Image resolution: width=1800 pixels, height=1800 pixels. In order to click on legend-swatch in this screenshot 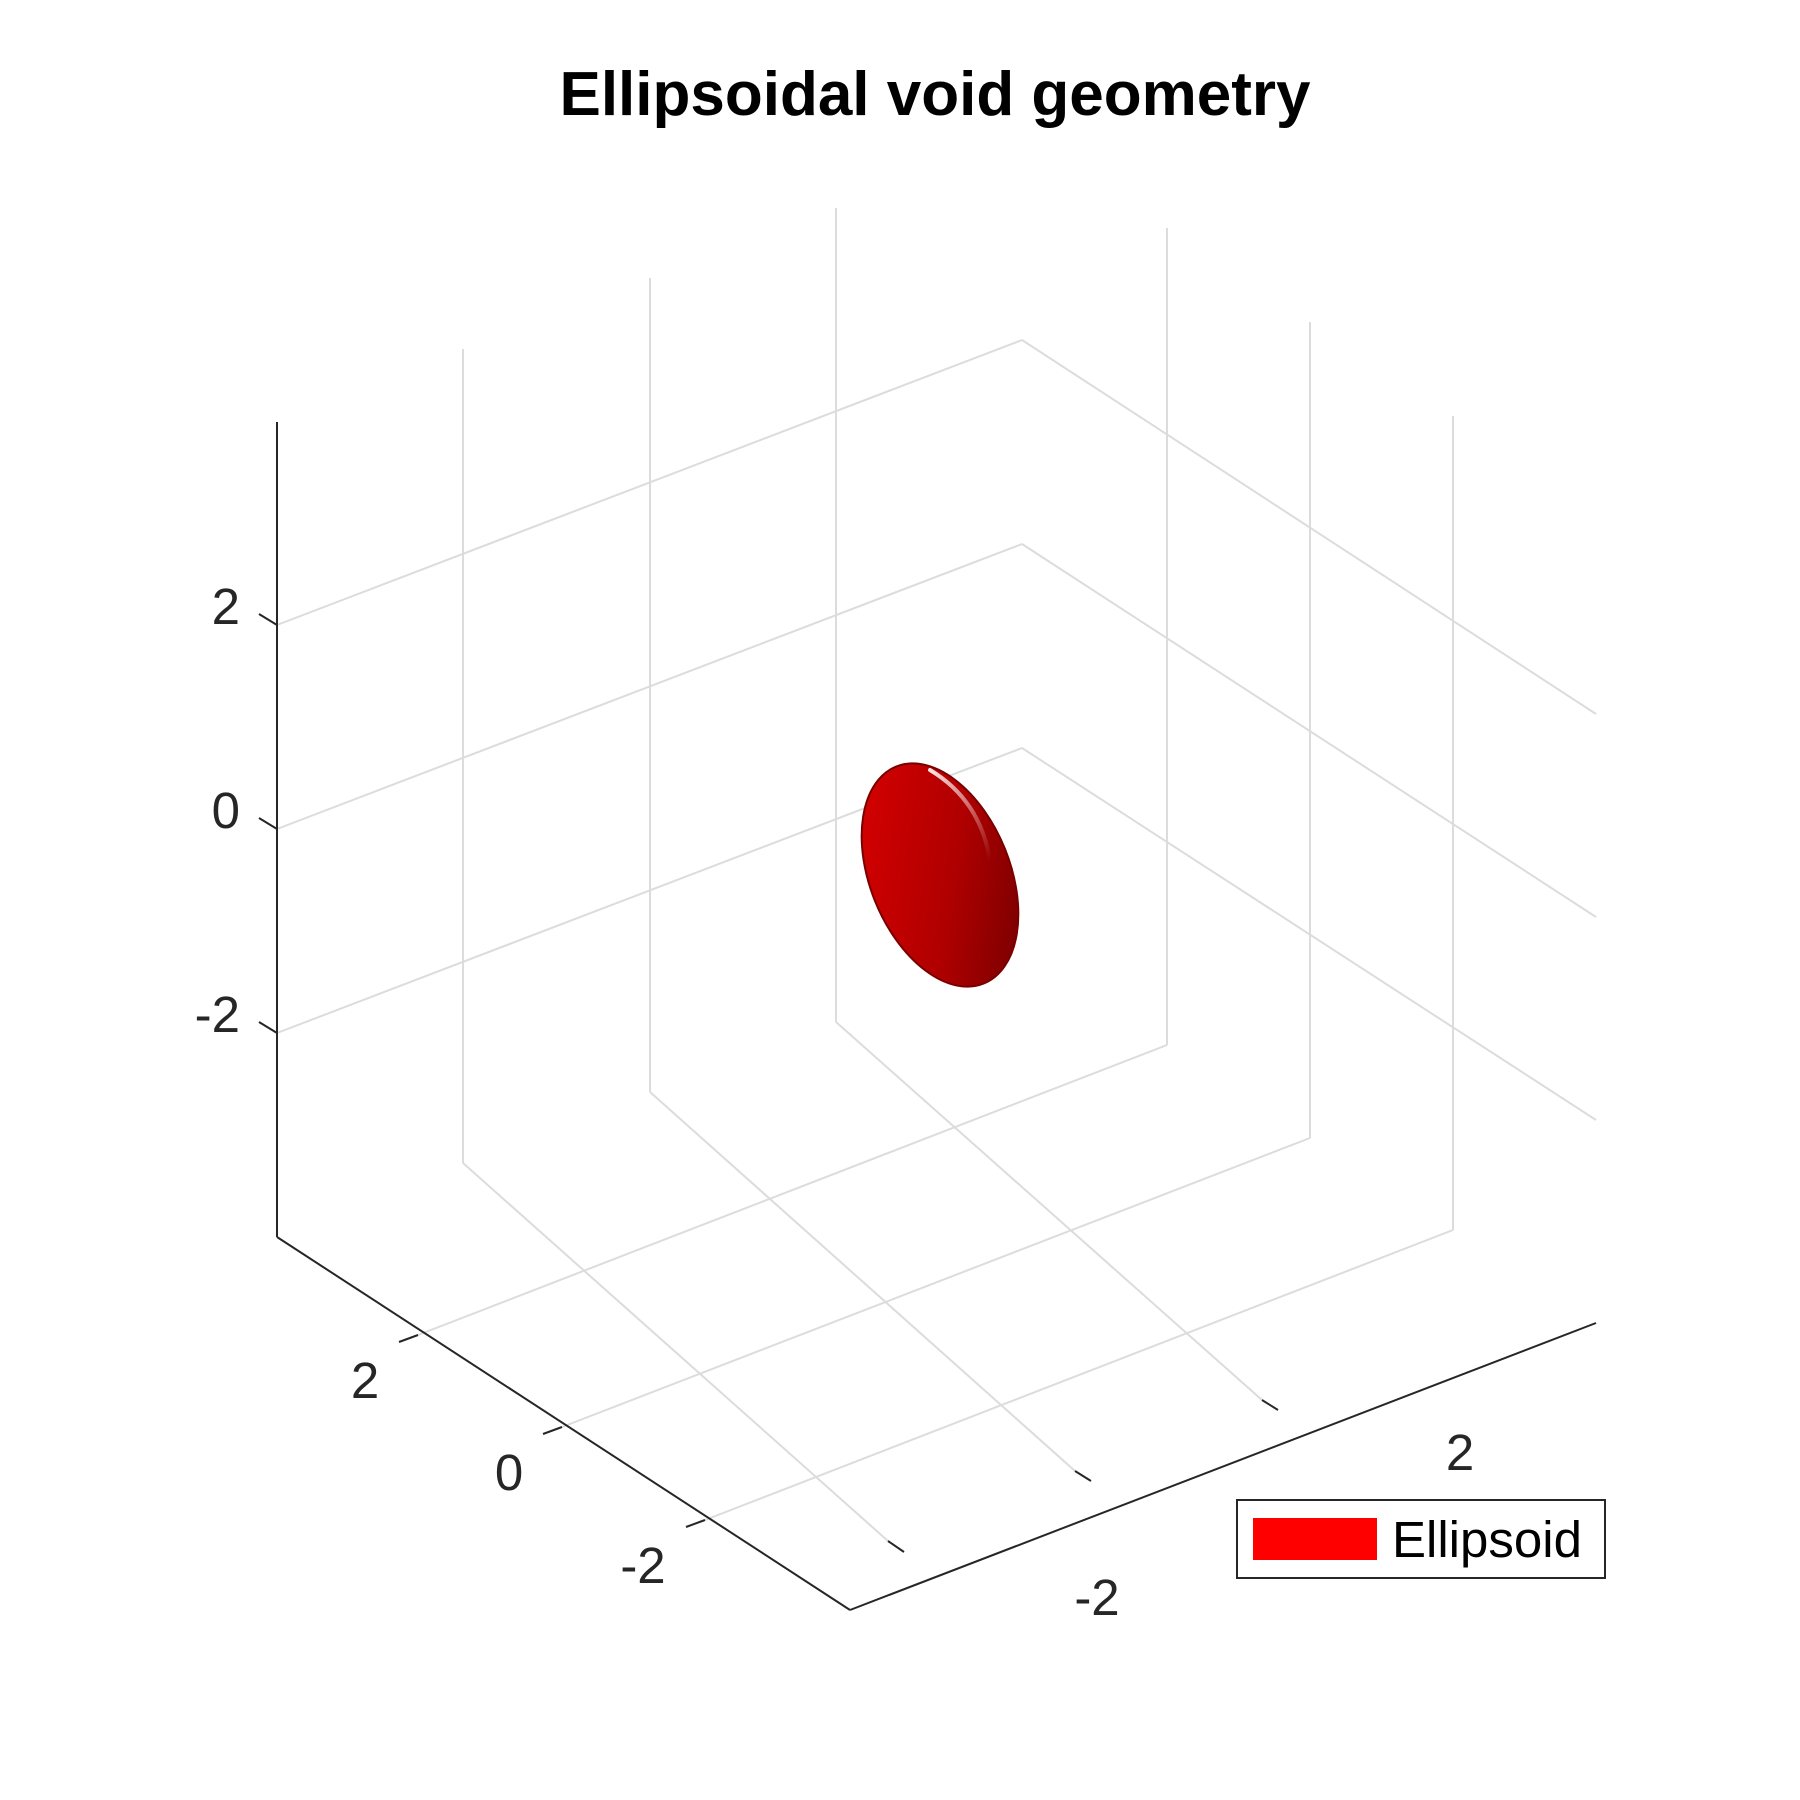, I will do `click(1315, 1539)`.